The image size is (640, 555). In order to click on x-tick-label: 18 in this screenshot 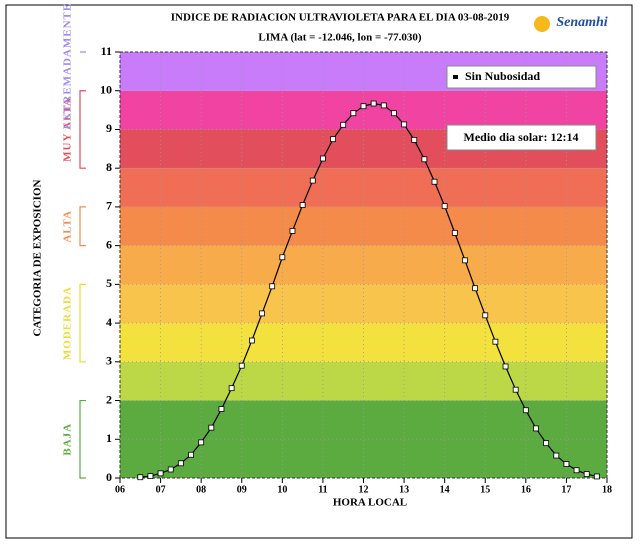, I will do `click(607, 489)`.